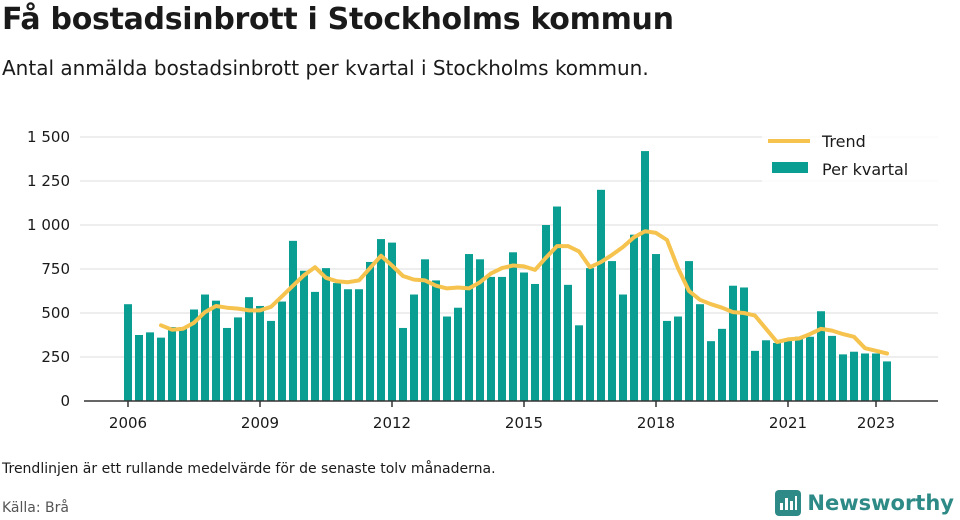 This screenshot has width=960, height=520. I want to click on brand-logo: Newsworthy, so click(864, 503).